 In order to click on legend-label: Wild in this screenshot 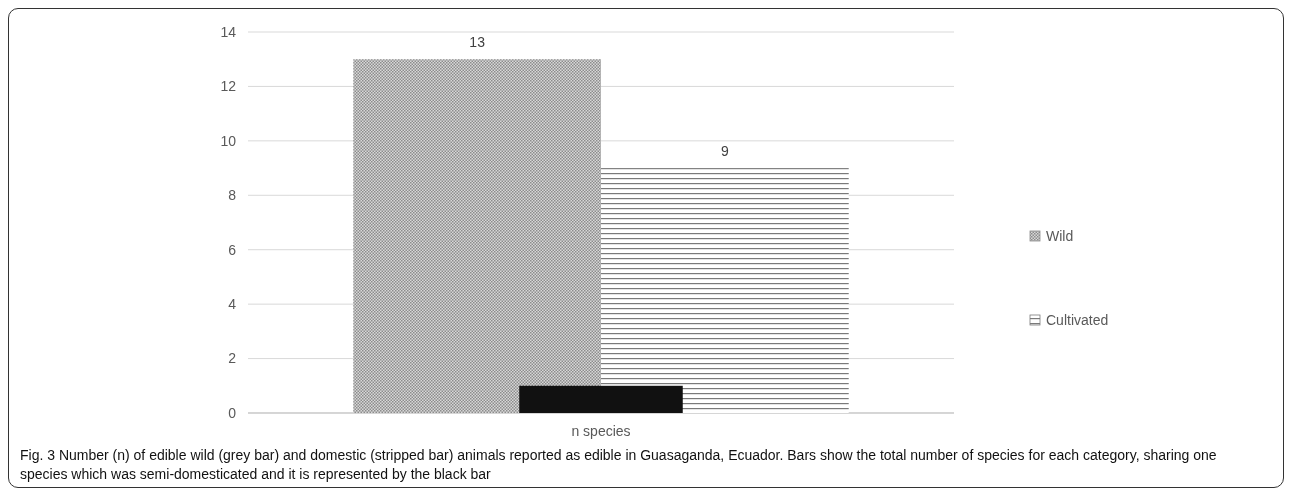, I will do `click(1060, 235)`.